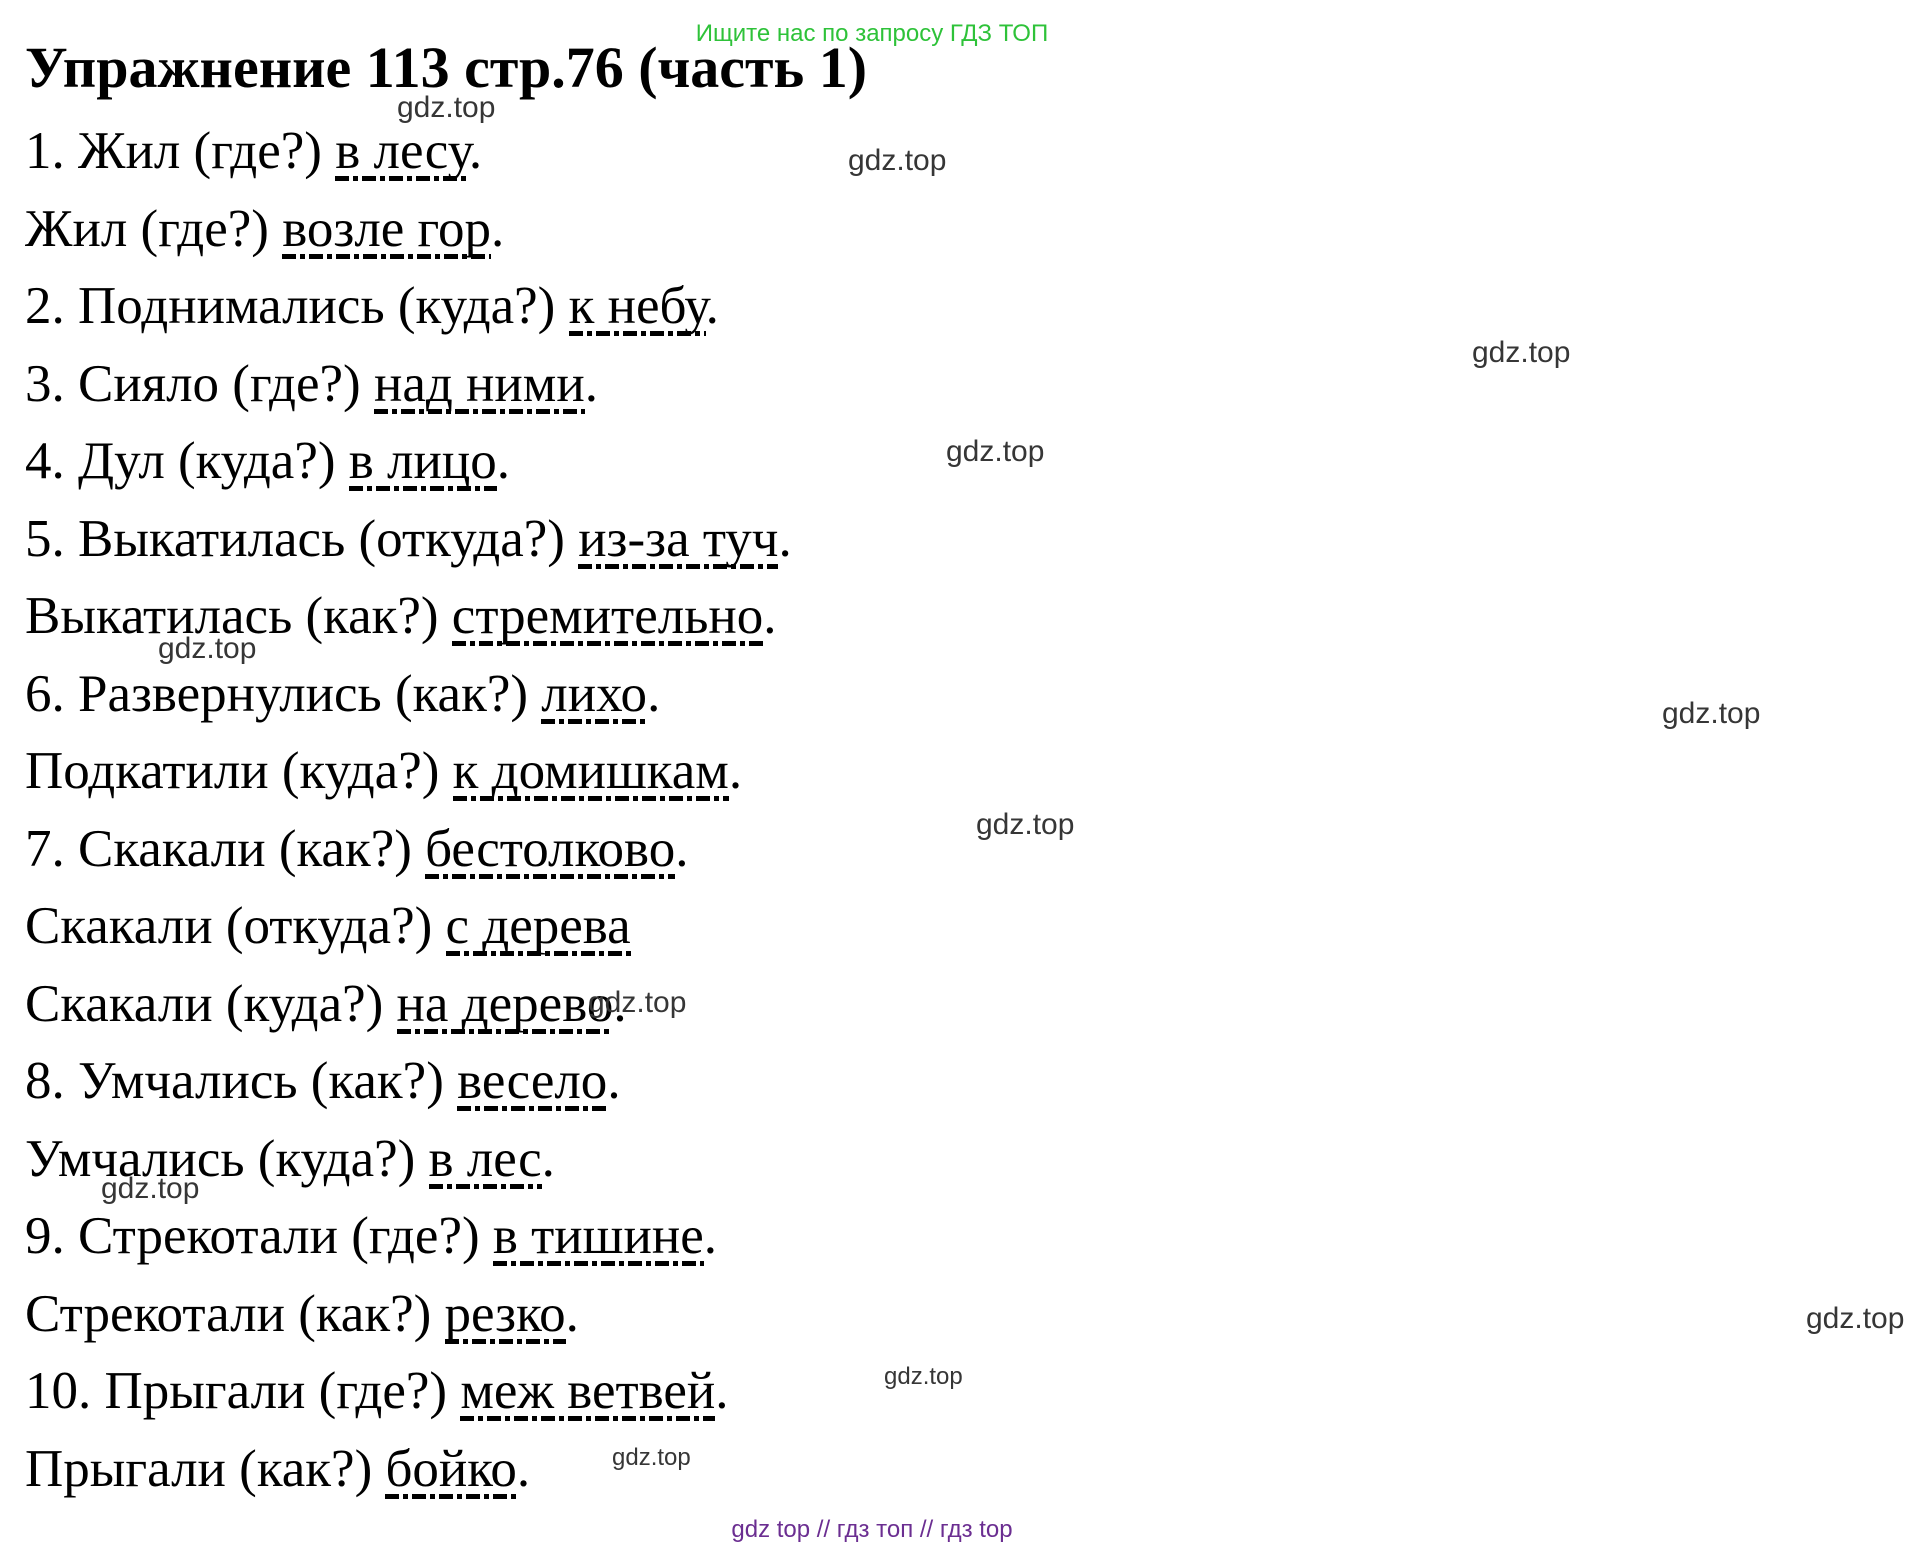 Image resolution: width=1930 pixels, height=1544 pixels. What do you see at coordinates (239, 771) in the screenshot?
I see `line-text: Подкатили (куда?)` at bounding box center [239, 771].